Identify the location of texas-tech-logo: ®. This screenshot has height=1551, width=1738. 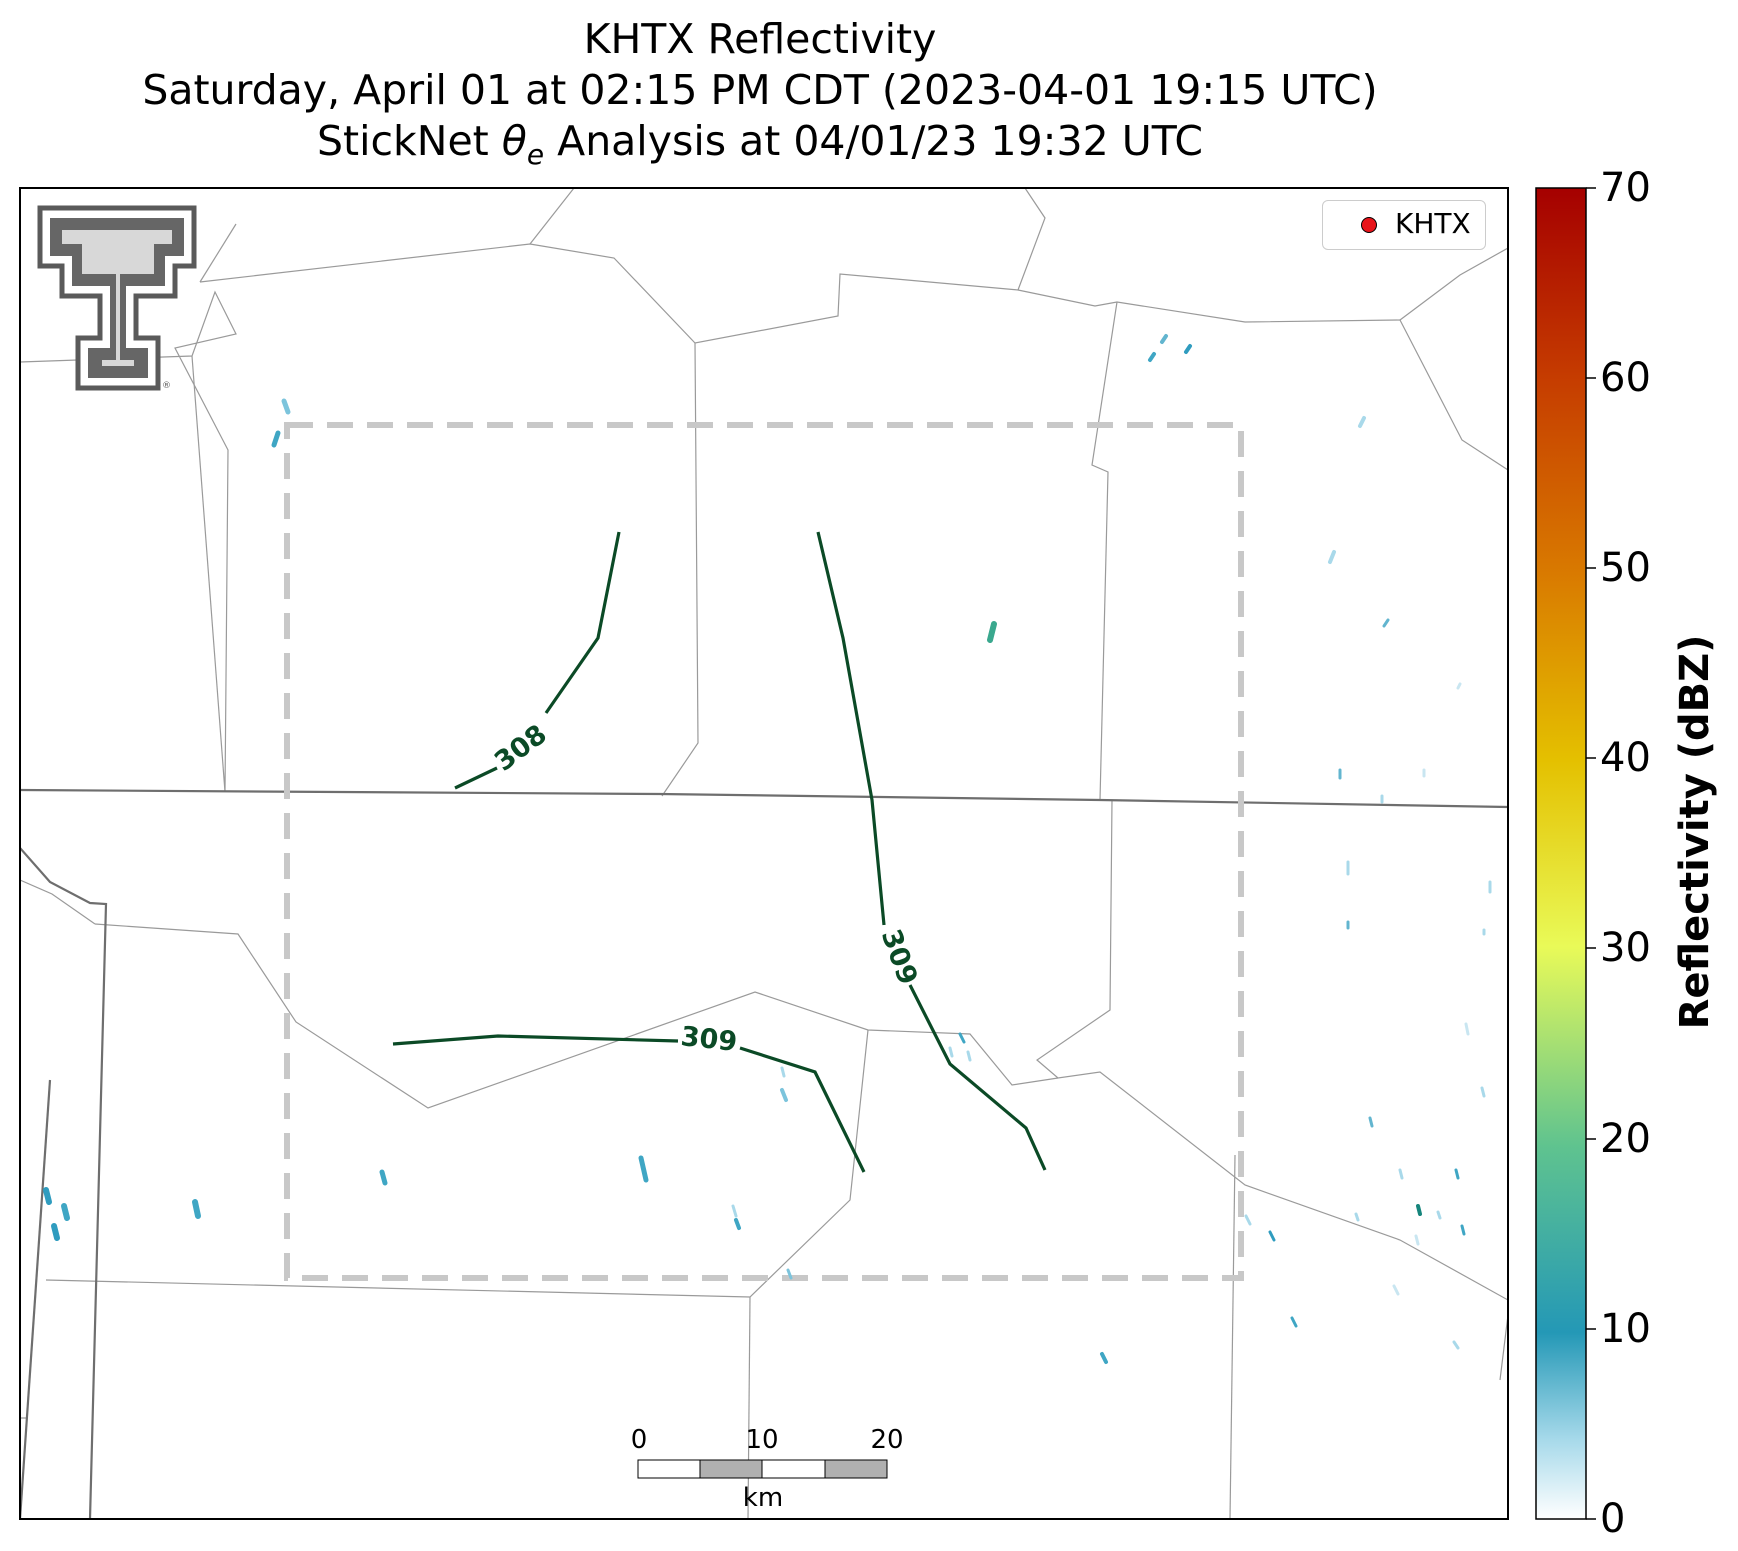
(117, 298).